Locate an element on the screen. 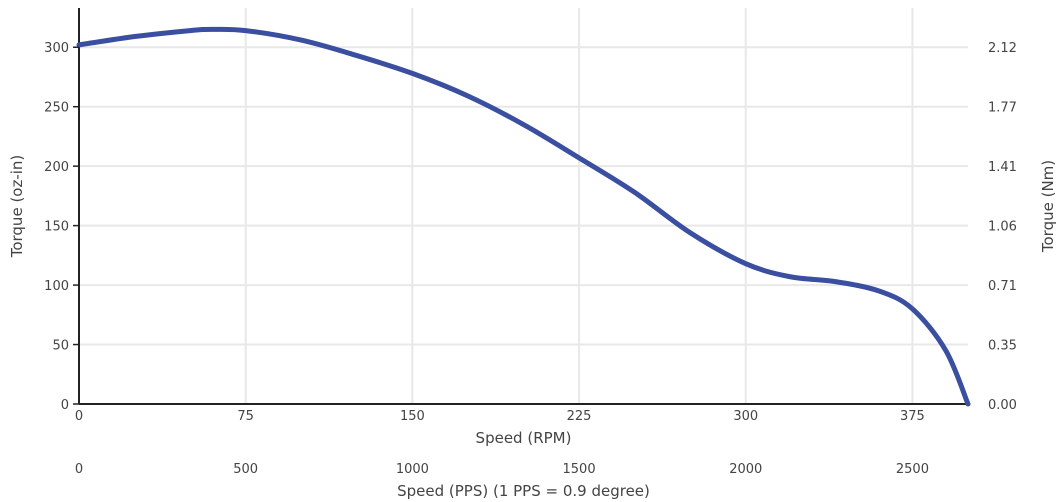 The height and width of the screenshot is (502, 1062). y-axis-title: Torque (oz-in) is located at coordinates (17, 207).